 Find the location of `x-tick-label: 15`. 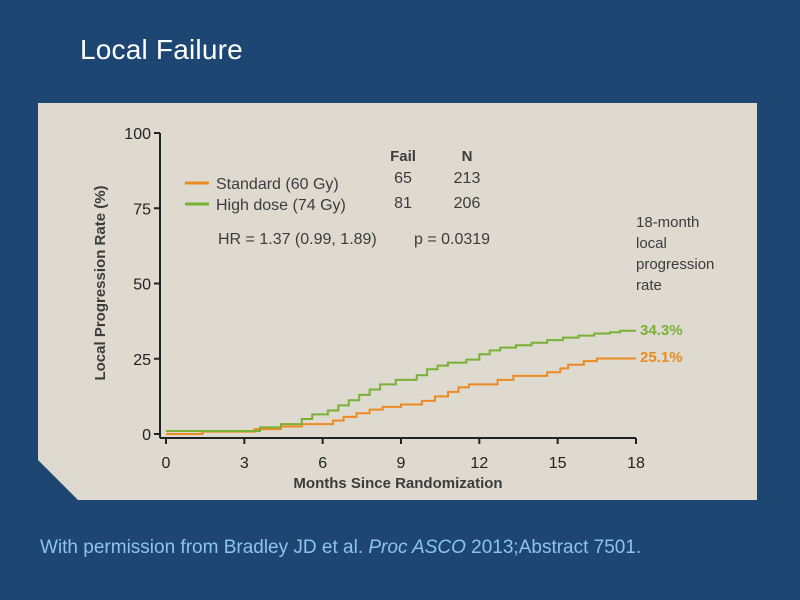

x-tick-label: 15 is located at coordinates (558, 463).